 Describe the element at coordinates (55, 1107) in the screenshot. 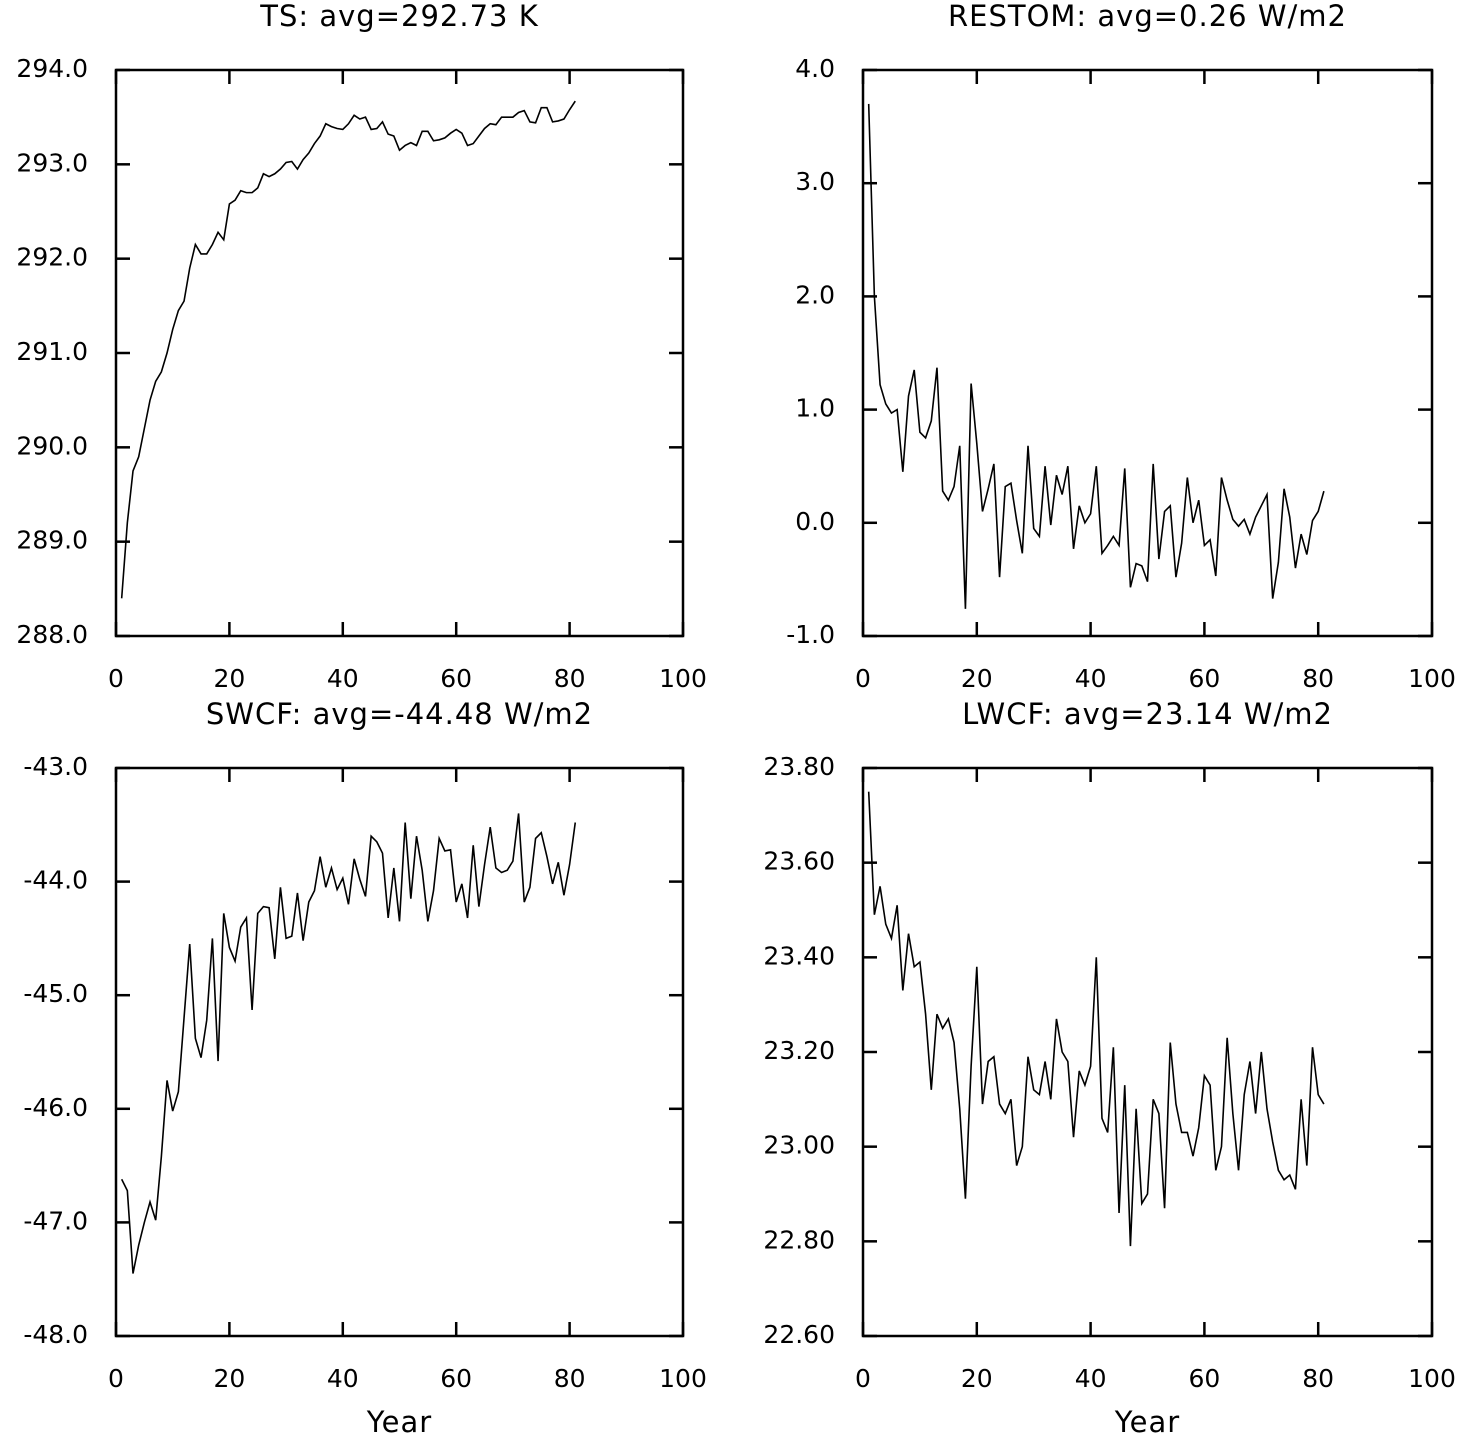

I see `y-tick-label: -46.0` at that location.